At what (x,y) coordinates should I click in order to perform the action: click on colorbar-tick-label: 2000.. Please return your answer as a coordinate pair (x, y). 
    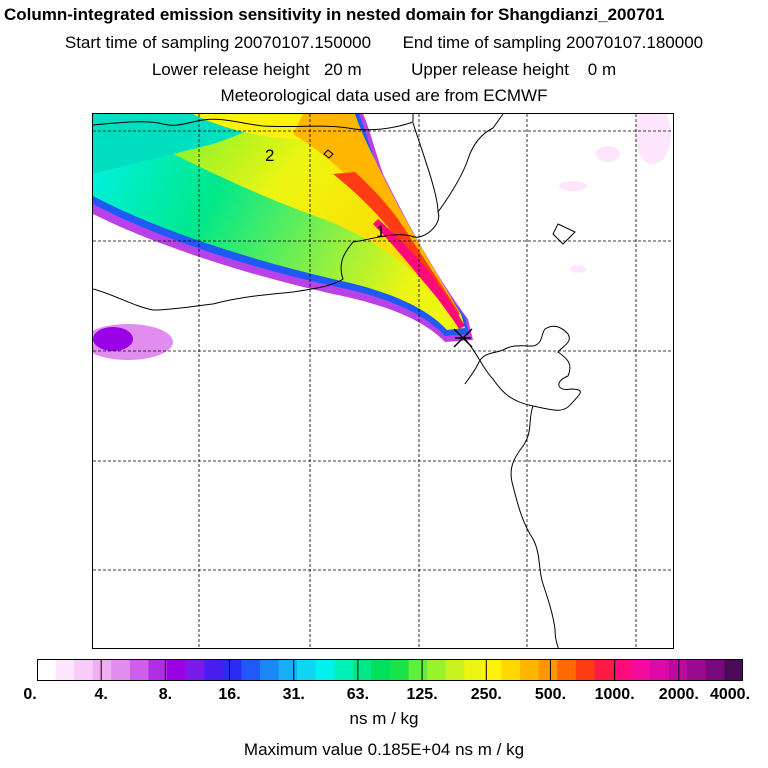
    Looking at the image, I should click on (678, 694).